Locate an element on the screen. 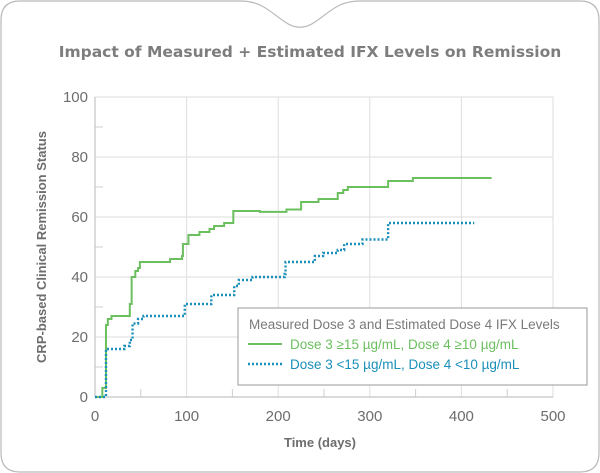 The width and height of the screenshot is (600, 473). y-tick-label: 20 is located at coordinates (79, 337).